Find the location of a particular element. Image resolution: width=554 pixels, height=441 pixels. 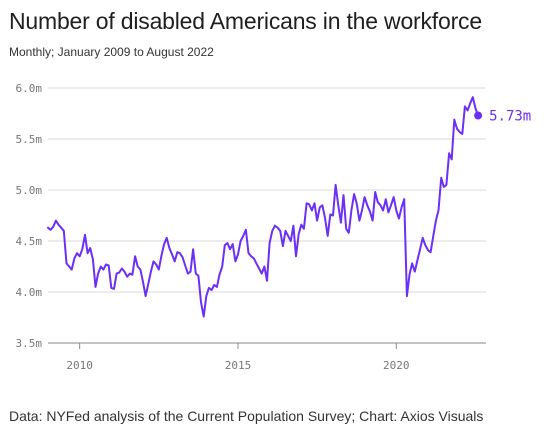

x-tick-labels: 2010 2015 2020 is located at coordinates (237, 365).